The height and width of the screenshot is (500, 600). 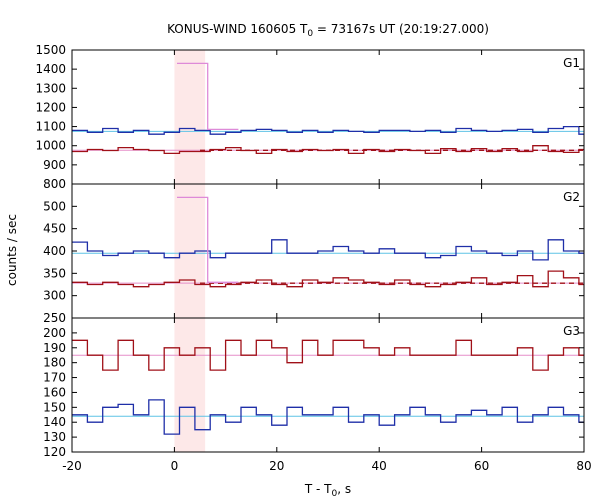 I want to click on series-blue-g1, so click(x=328, y=130).